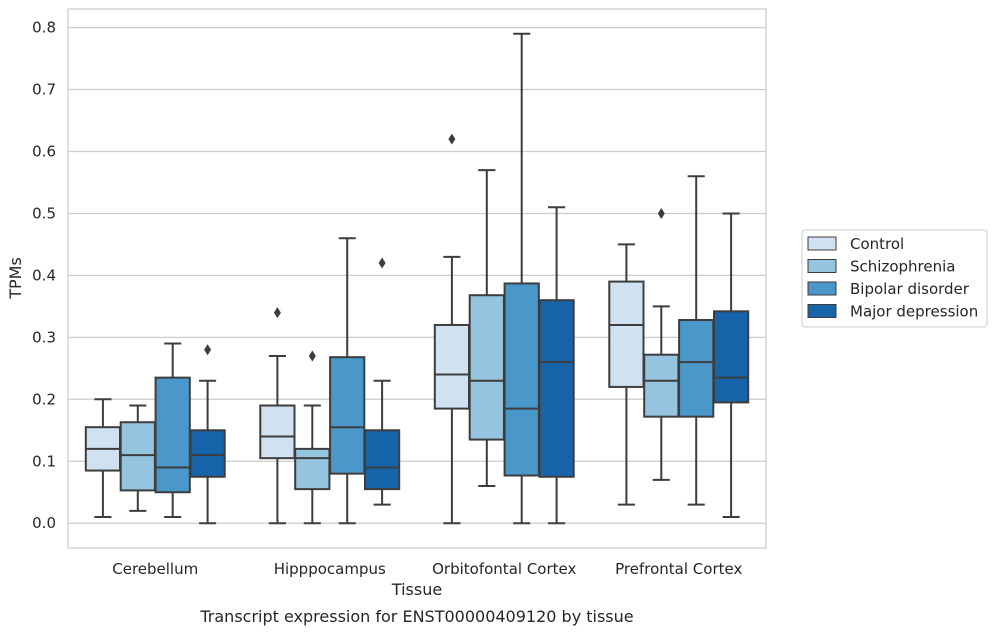 The image size is (997, 634). I want to click on y-tick-label: 0.7, so click(44, 90).